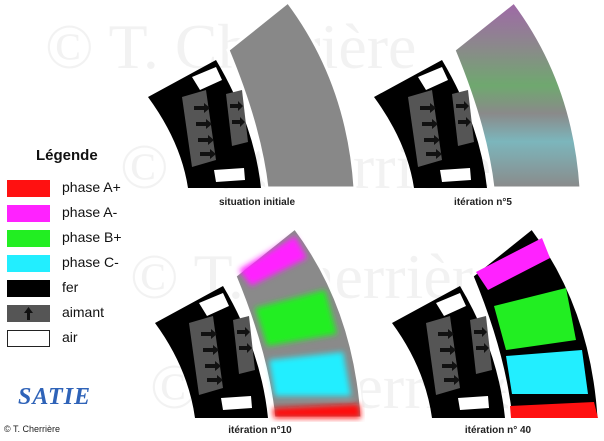  I want to click on legend-label: phase B+, so click(92, 237).